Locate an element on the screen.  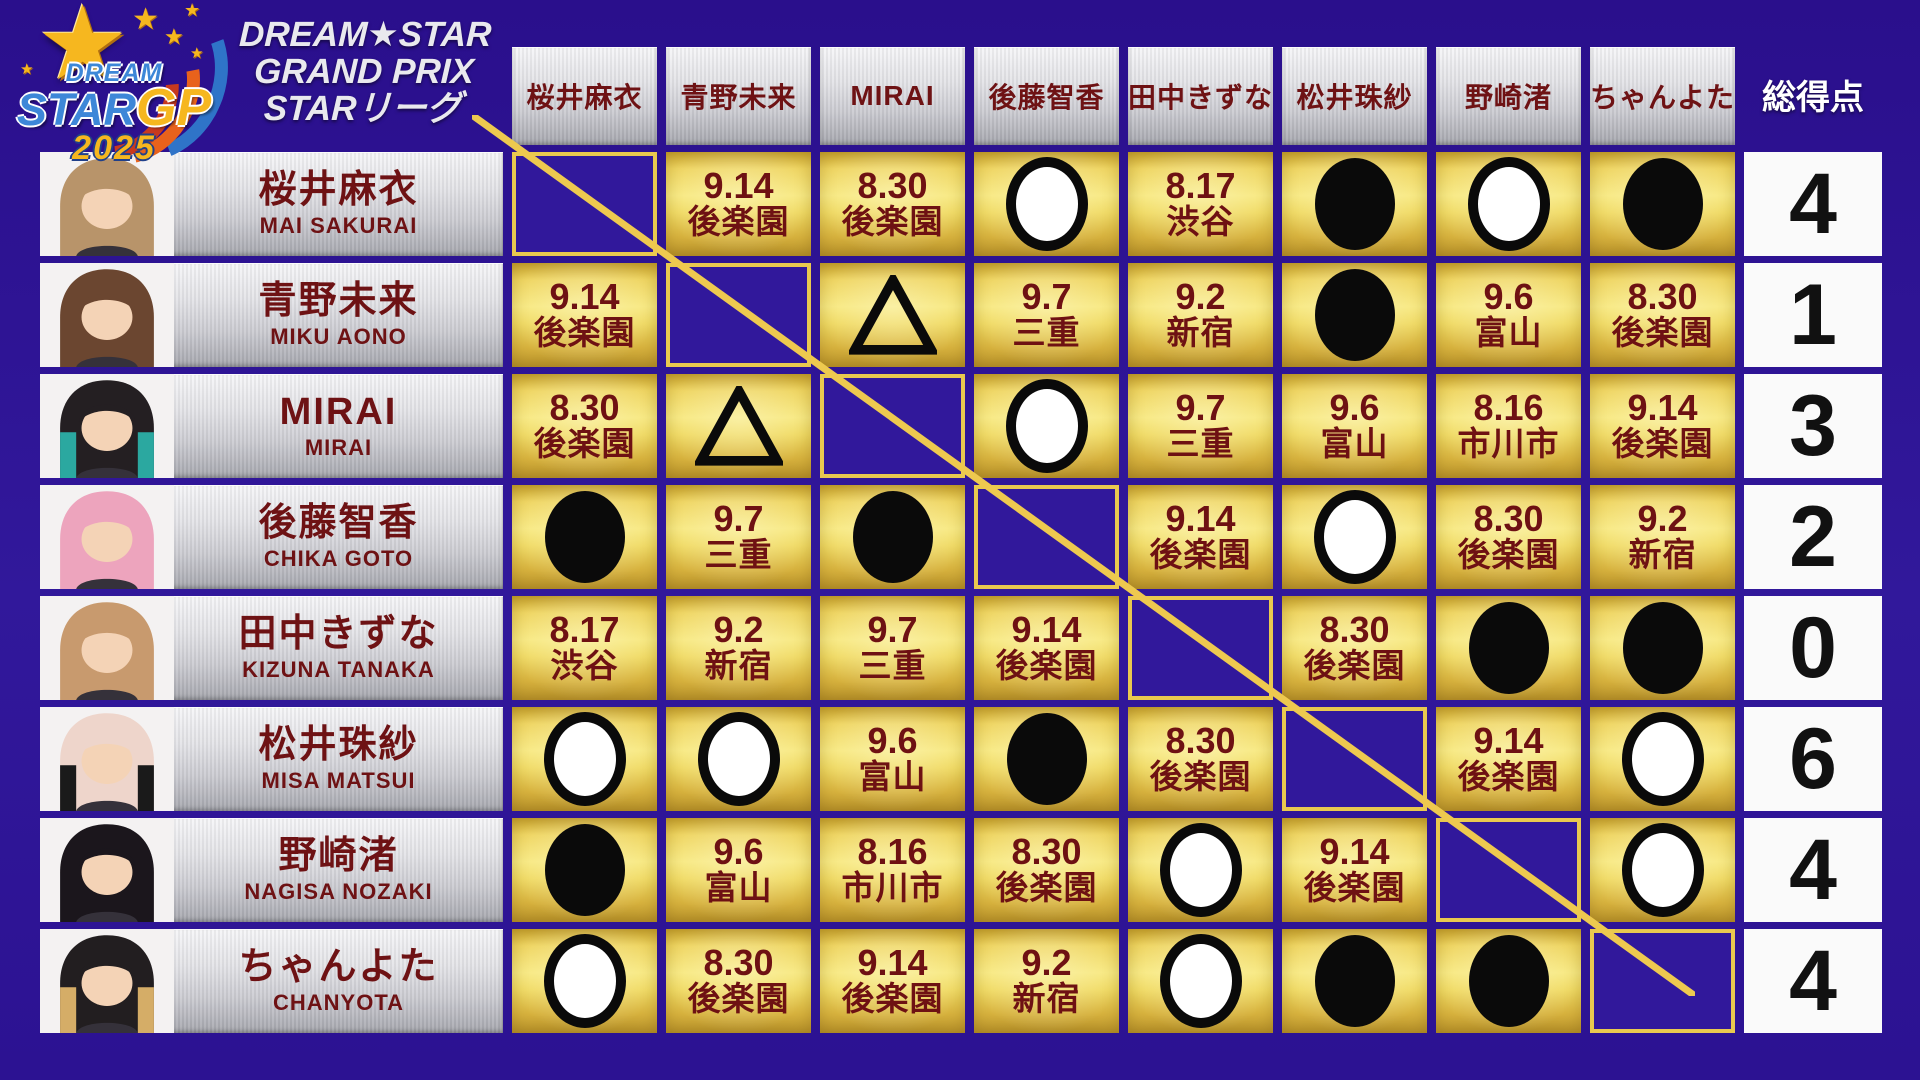
league-logo: ★ ★ ★ ★ ★ ★ DREAM STARGP 2025 is located at coordinates (135, 96).